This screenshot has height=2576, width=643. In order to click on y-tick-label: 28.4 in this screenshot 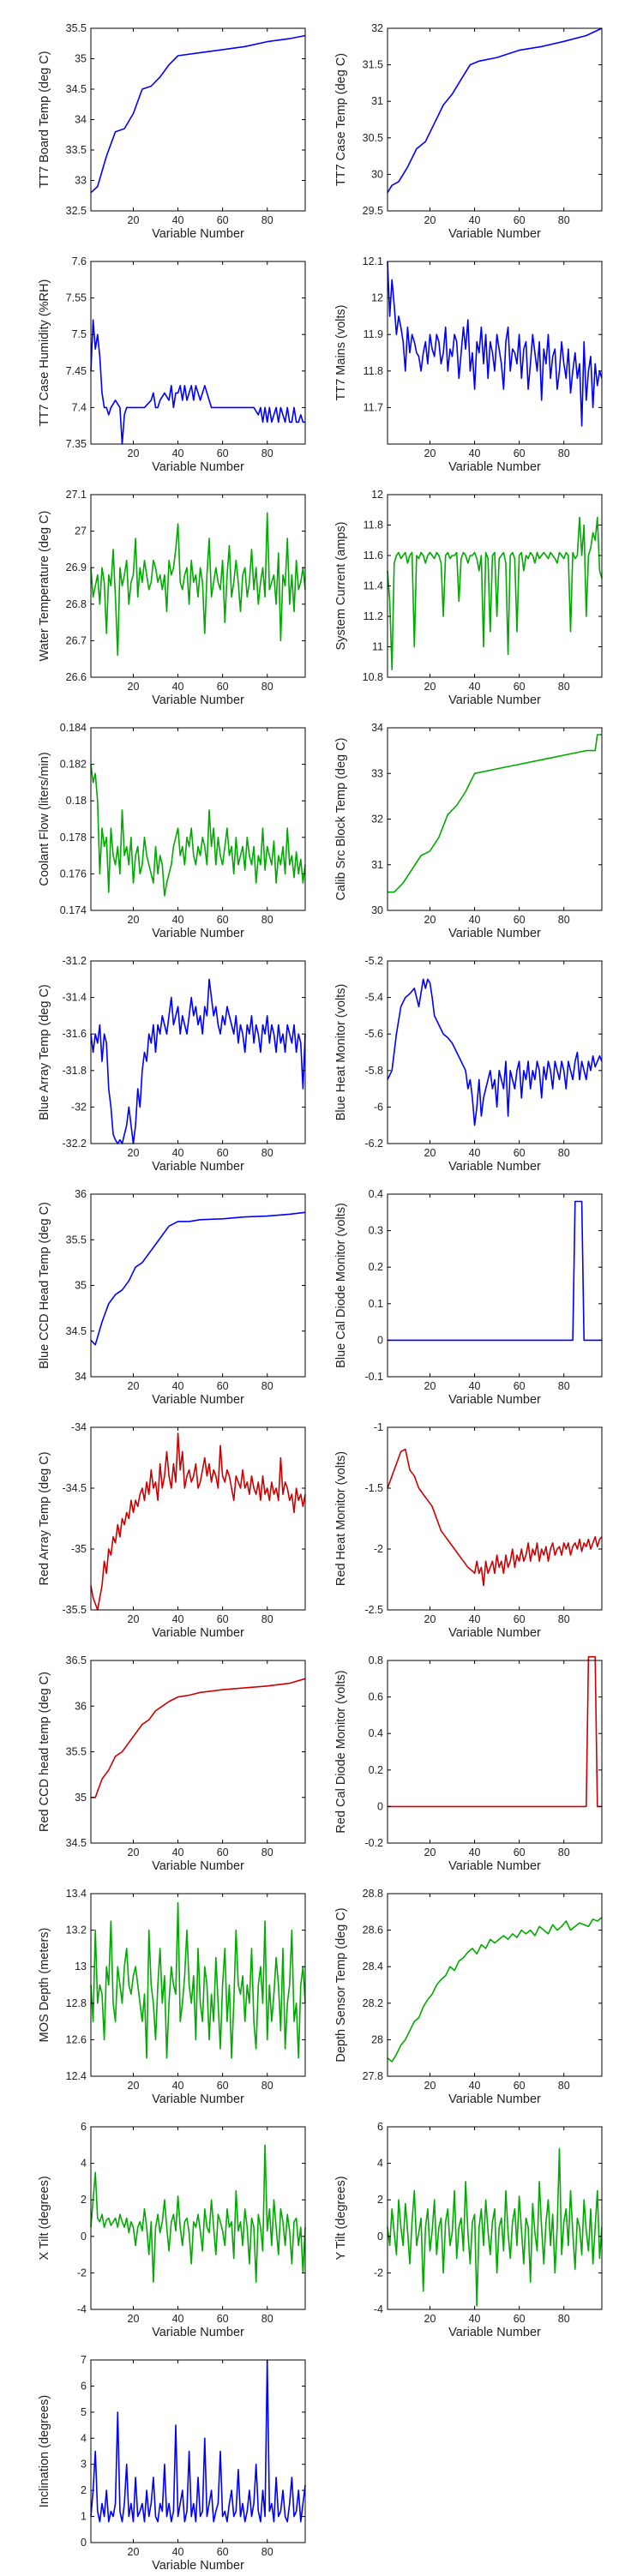, I will do `click(373, 1967)`.